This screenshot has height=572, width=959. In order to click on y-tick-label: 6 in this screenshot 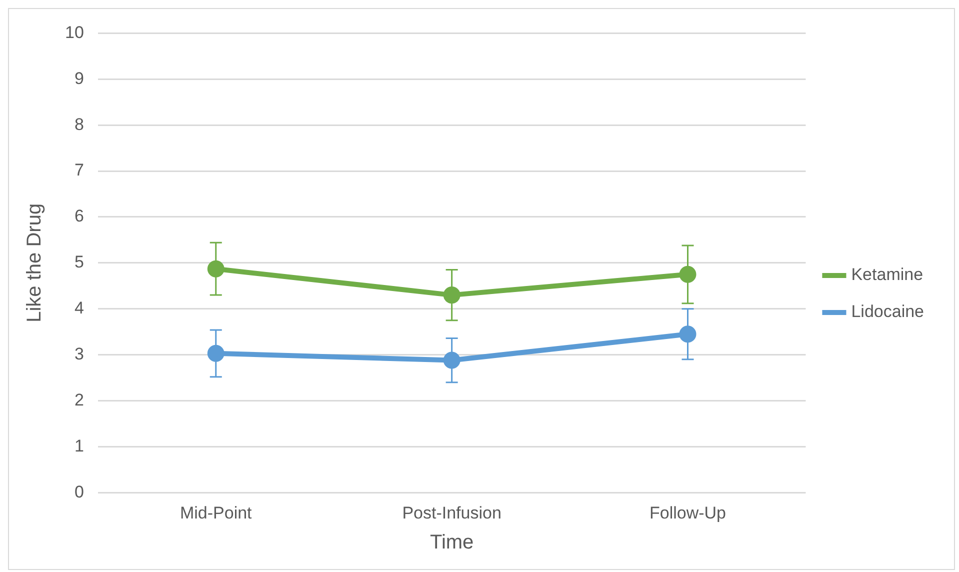, I will do `click(79, 216)`.